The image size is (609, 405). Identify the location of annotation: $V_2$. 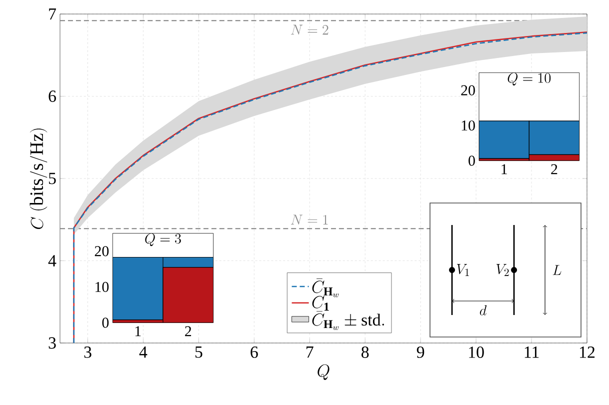
(502, 270).